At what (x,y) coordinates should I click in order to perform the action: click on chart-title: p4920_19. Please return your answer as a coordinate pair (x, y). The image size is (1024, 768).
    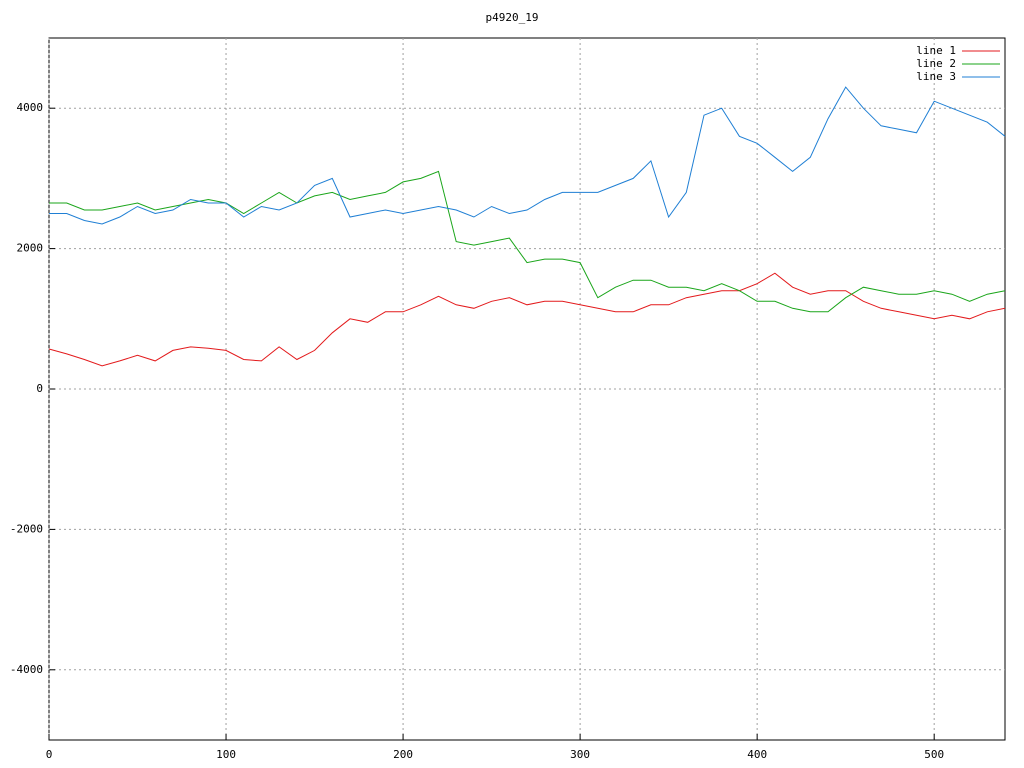
    Looking at the image, I should click on (512, 17).